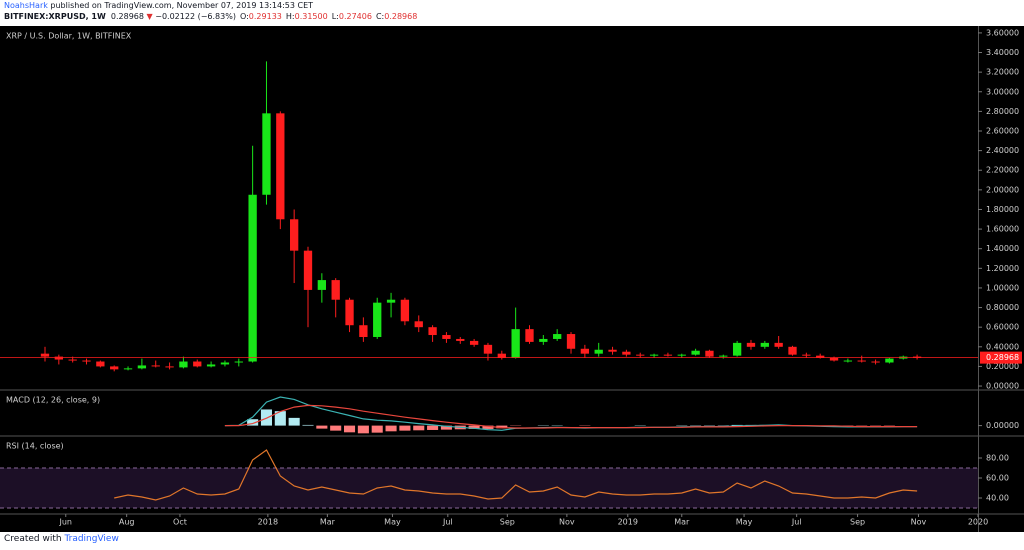  Describe the element at coordinates (1002, 248) in the screenshot. I see `y-tick-label: 1.40000` at that location.